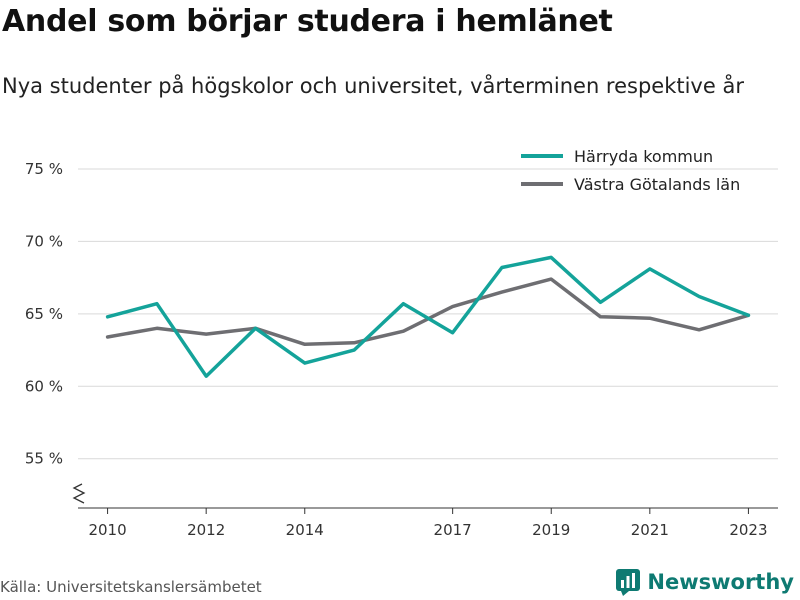  Describe the element at coordinates (643, 156) in the screenshot. I see `legend-label: Härryda kommun` at that location.